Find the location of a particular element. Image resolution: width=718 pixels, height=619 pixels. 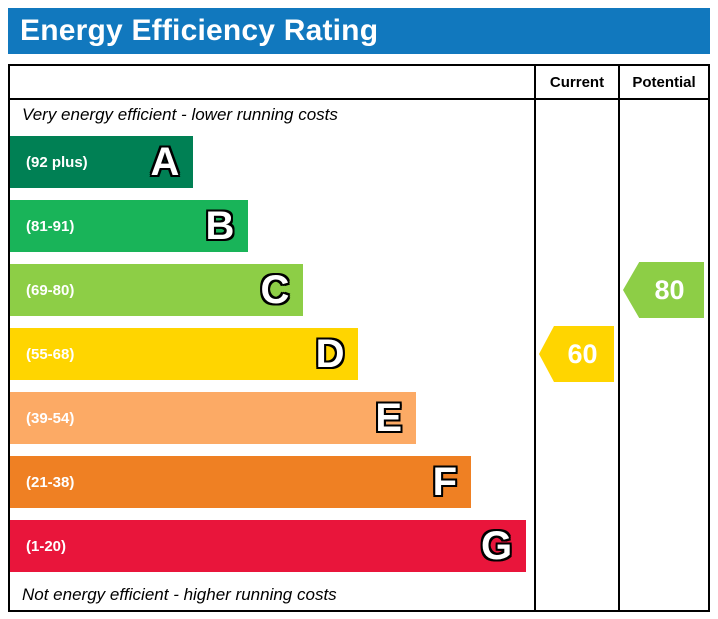

band-range-label: (92 plus) is located at coordinates (57, 162).